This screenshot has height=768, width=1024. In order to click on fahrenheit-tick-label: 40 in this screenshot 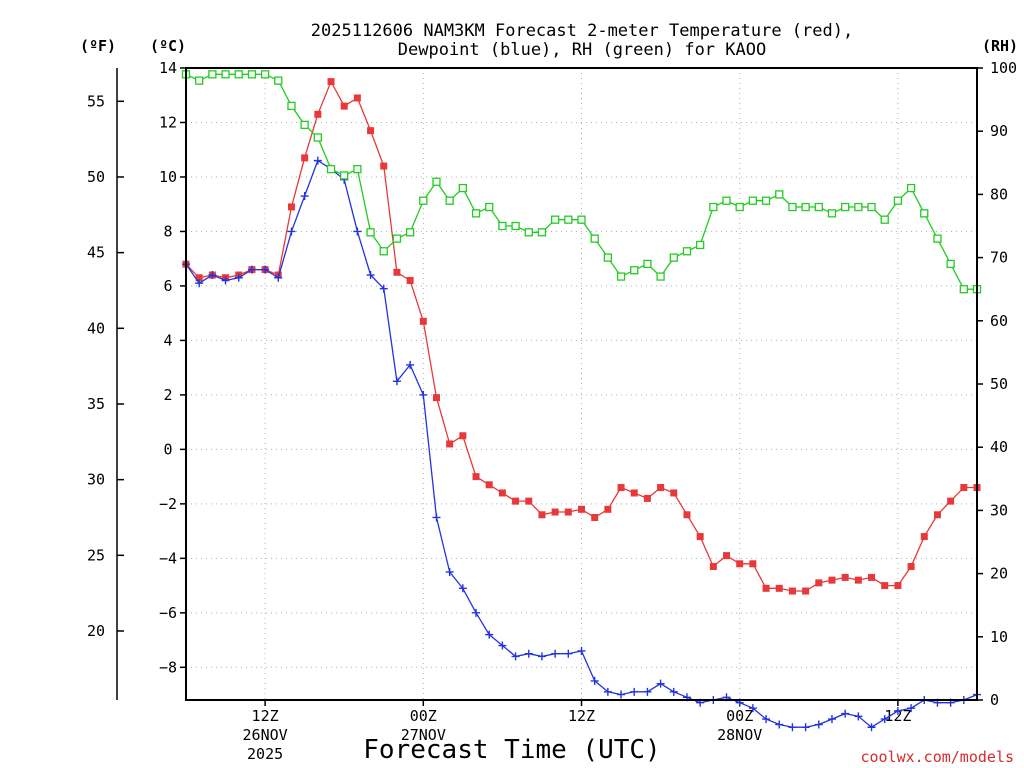, I will do `click(96, 328)`.